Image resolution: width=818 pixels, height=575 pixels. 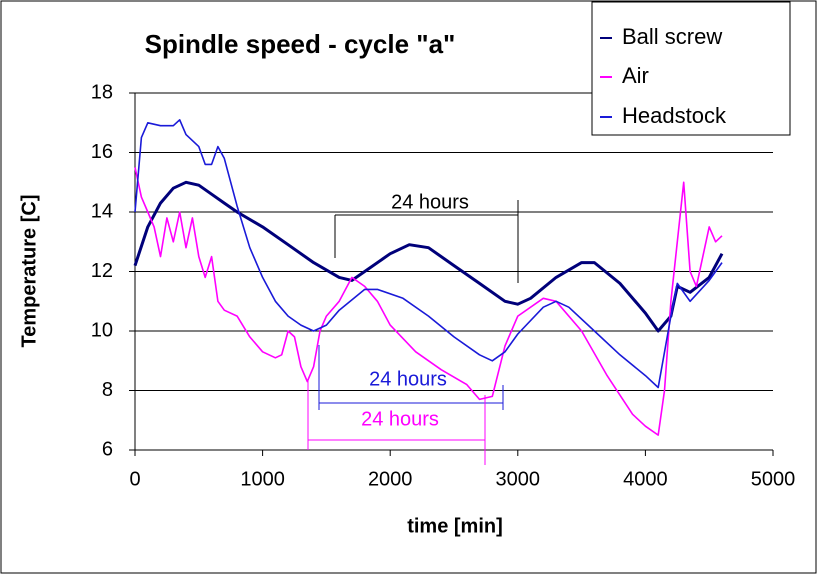 I want to click on y-tick-label: 12, so click(x=102, y=271).